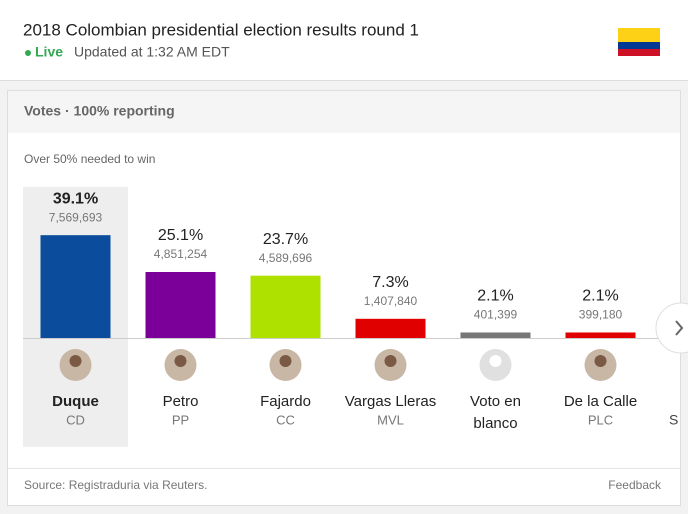 Image resolution: width=688 pixels, height=514 pixels. I want to click on candidate-name: Fajardo, so click(285, 401).